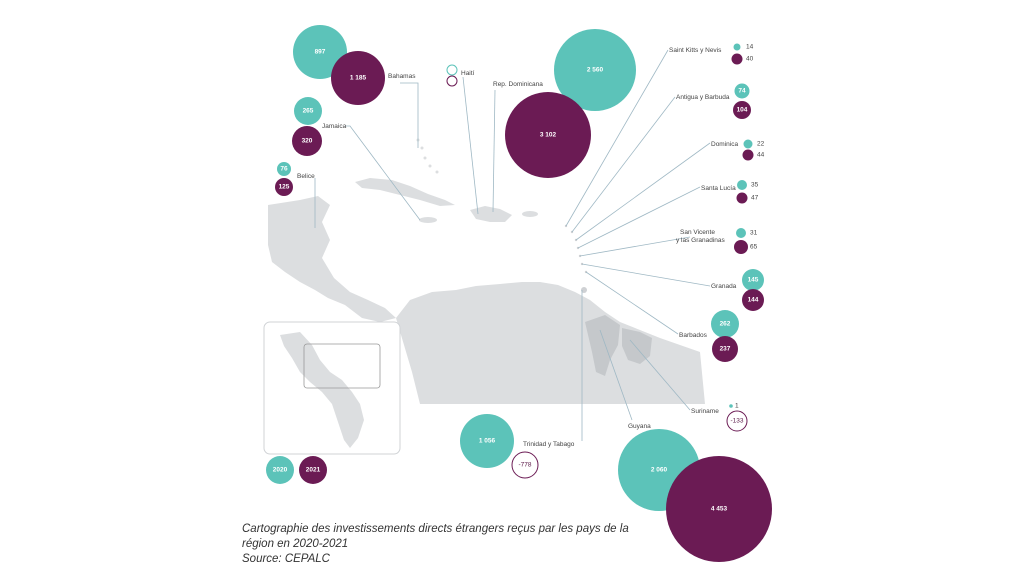 The image size is (1024, 576). I want to click on central-america-landmass, so click(332, 259).